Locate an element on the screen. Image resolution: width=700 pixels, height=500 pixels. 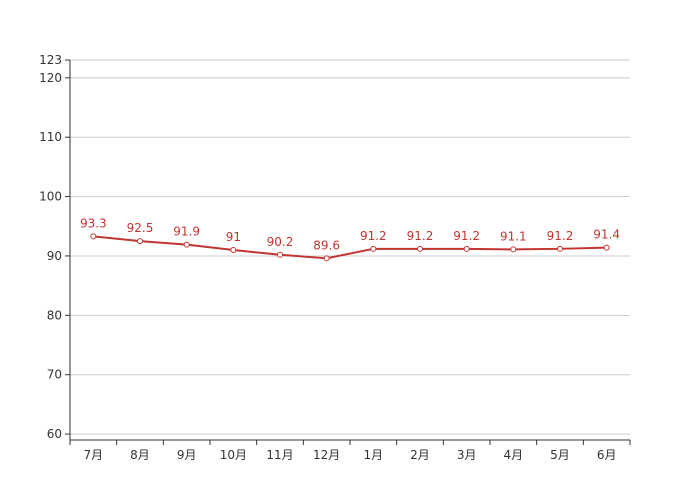
y-tick-label: 120 is located at coordinates (50, 78).